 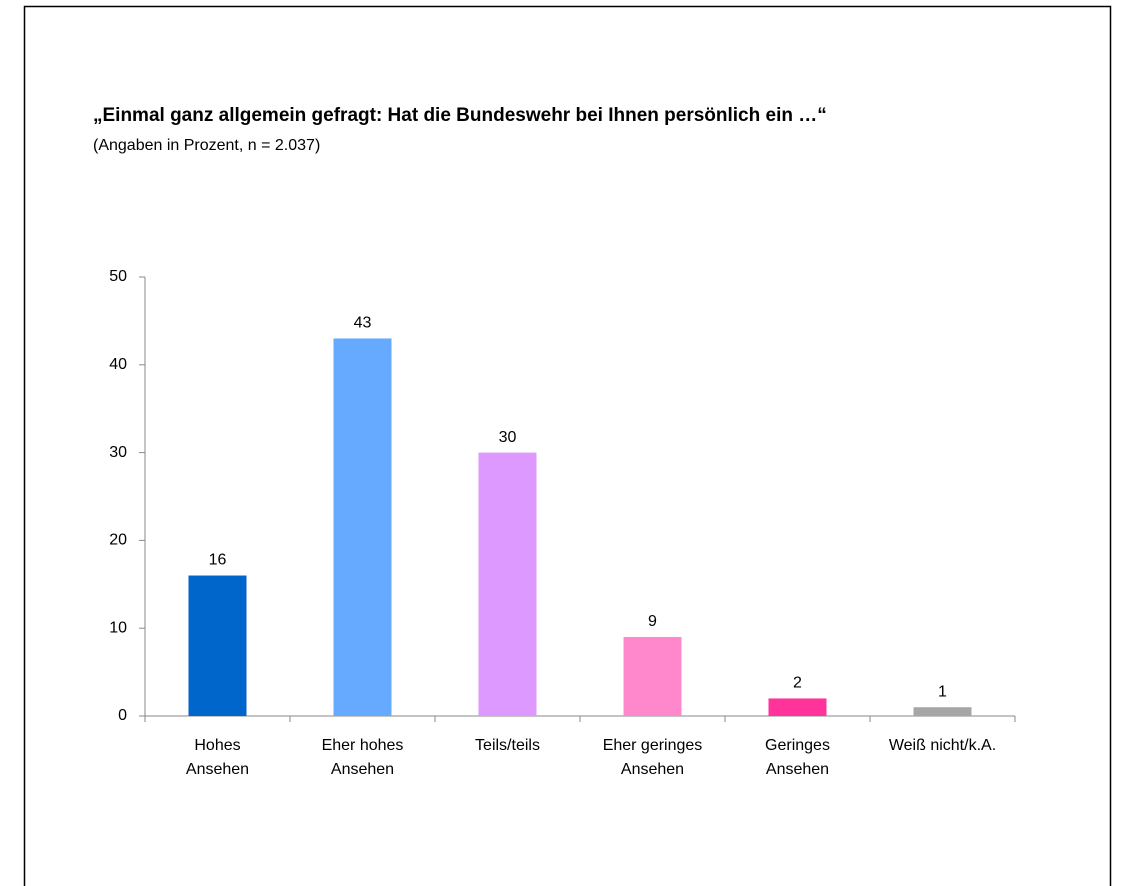 What do you see at coordinates (118, 627) in the screenshot?
I see `y-tick-label: 10` at bounding box center [118, 627].